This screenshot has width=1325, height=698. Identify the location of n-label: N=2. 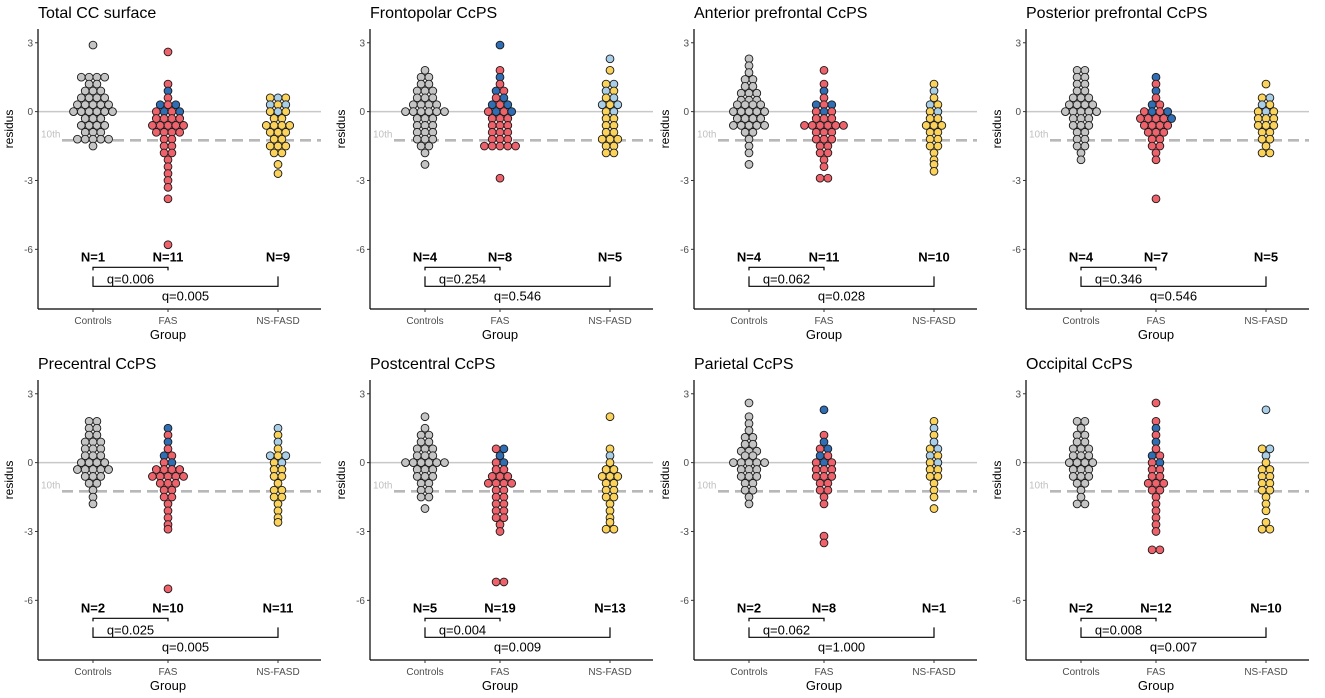
(93, 607).